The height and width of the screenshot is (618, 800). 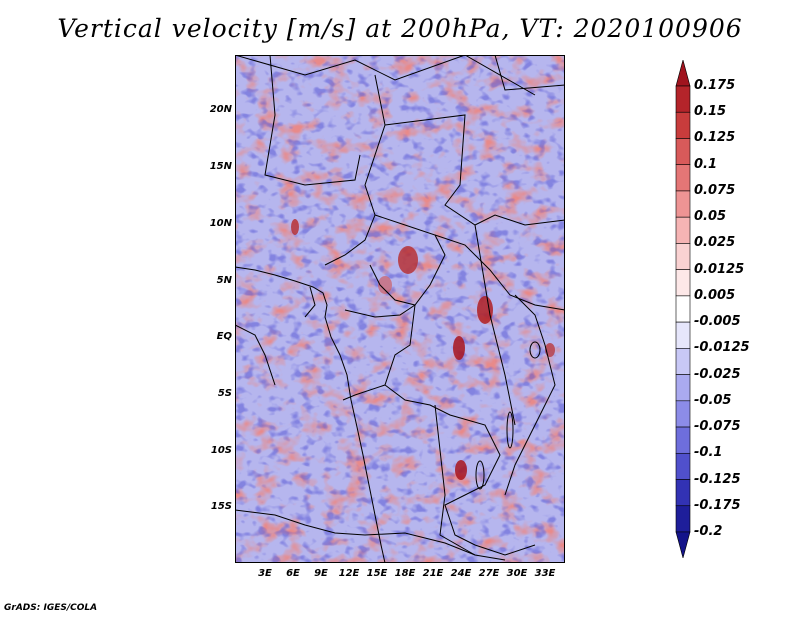 I want to click on lake-outlines, so click(x=508, y=415).